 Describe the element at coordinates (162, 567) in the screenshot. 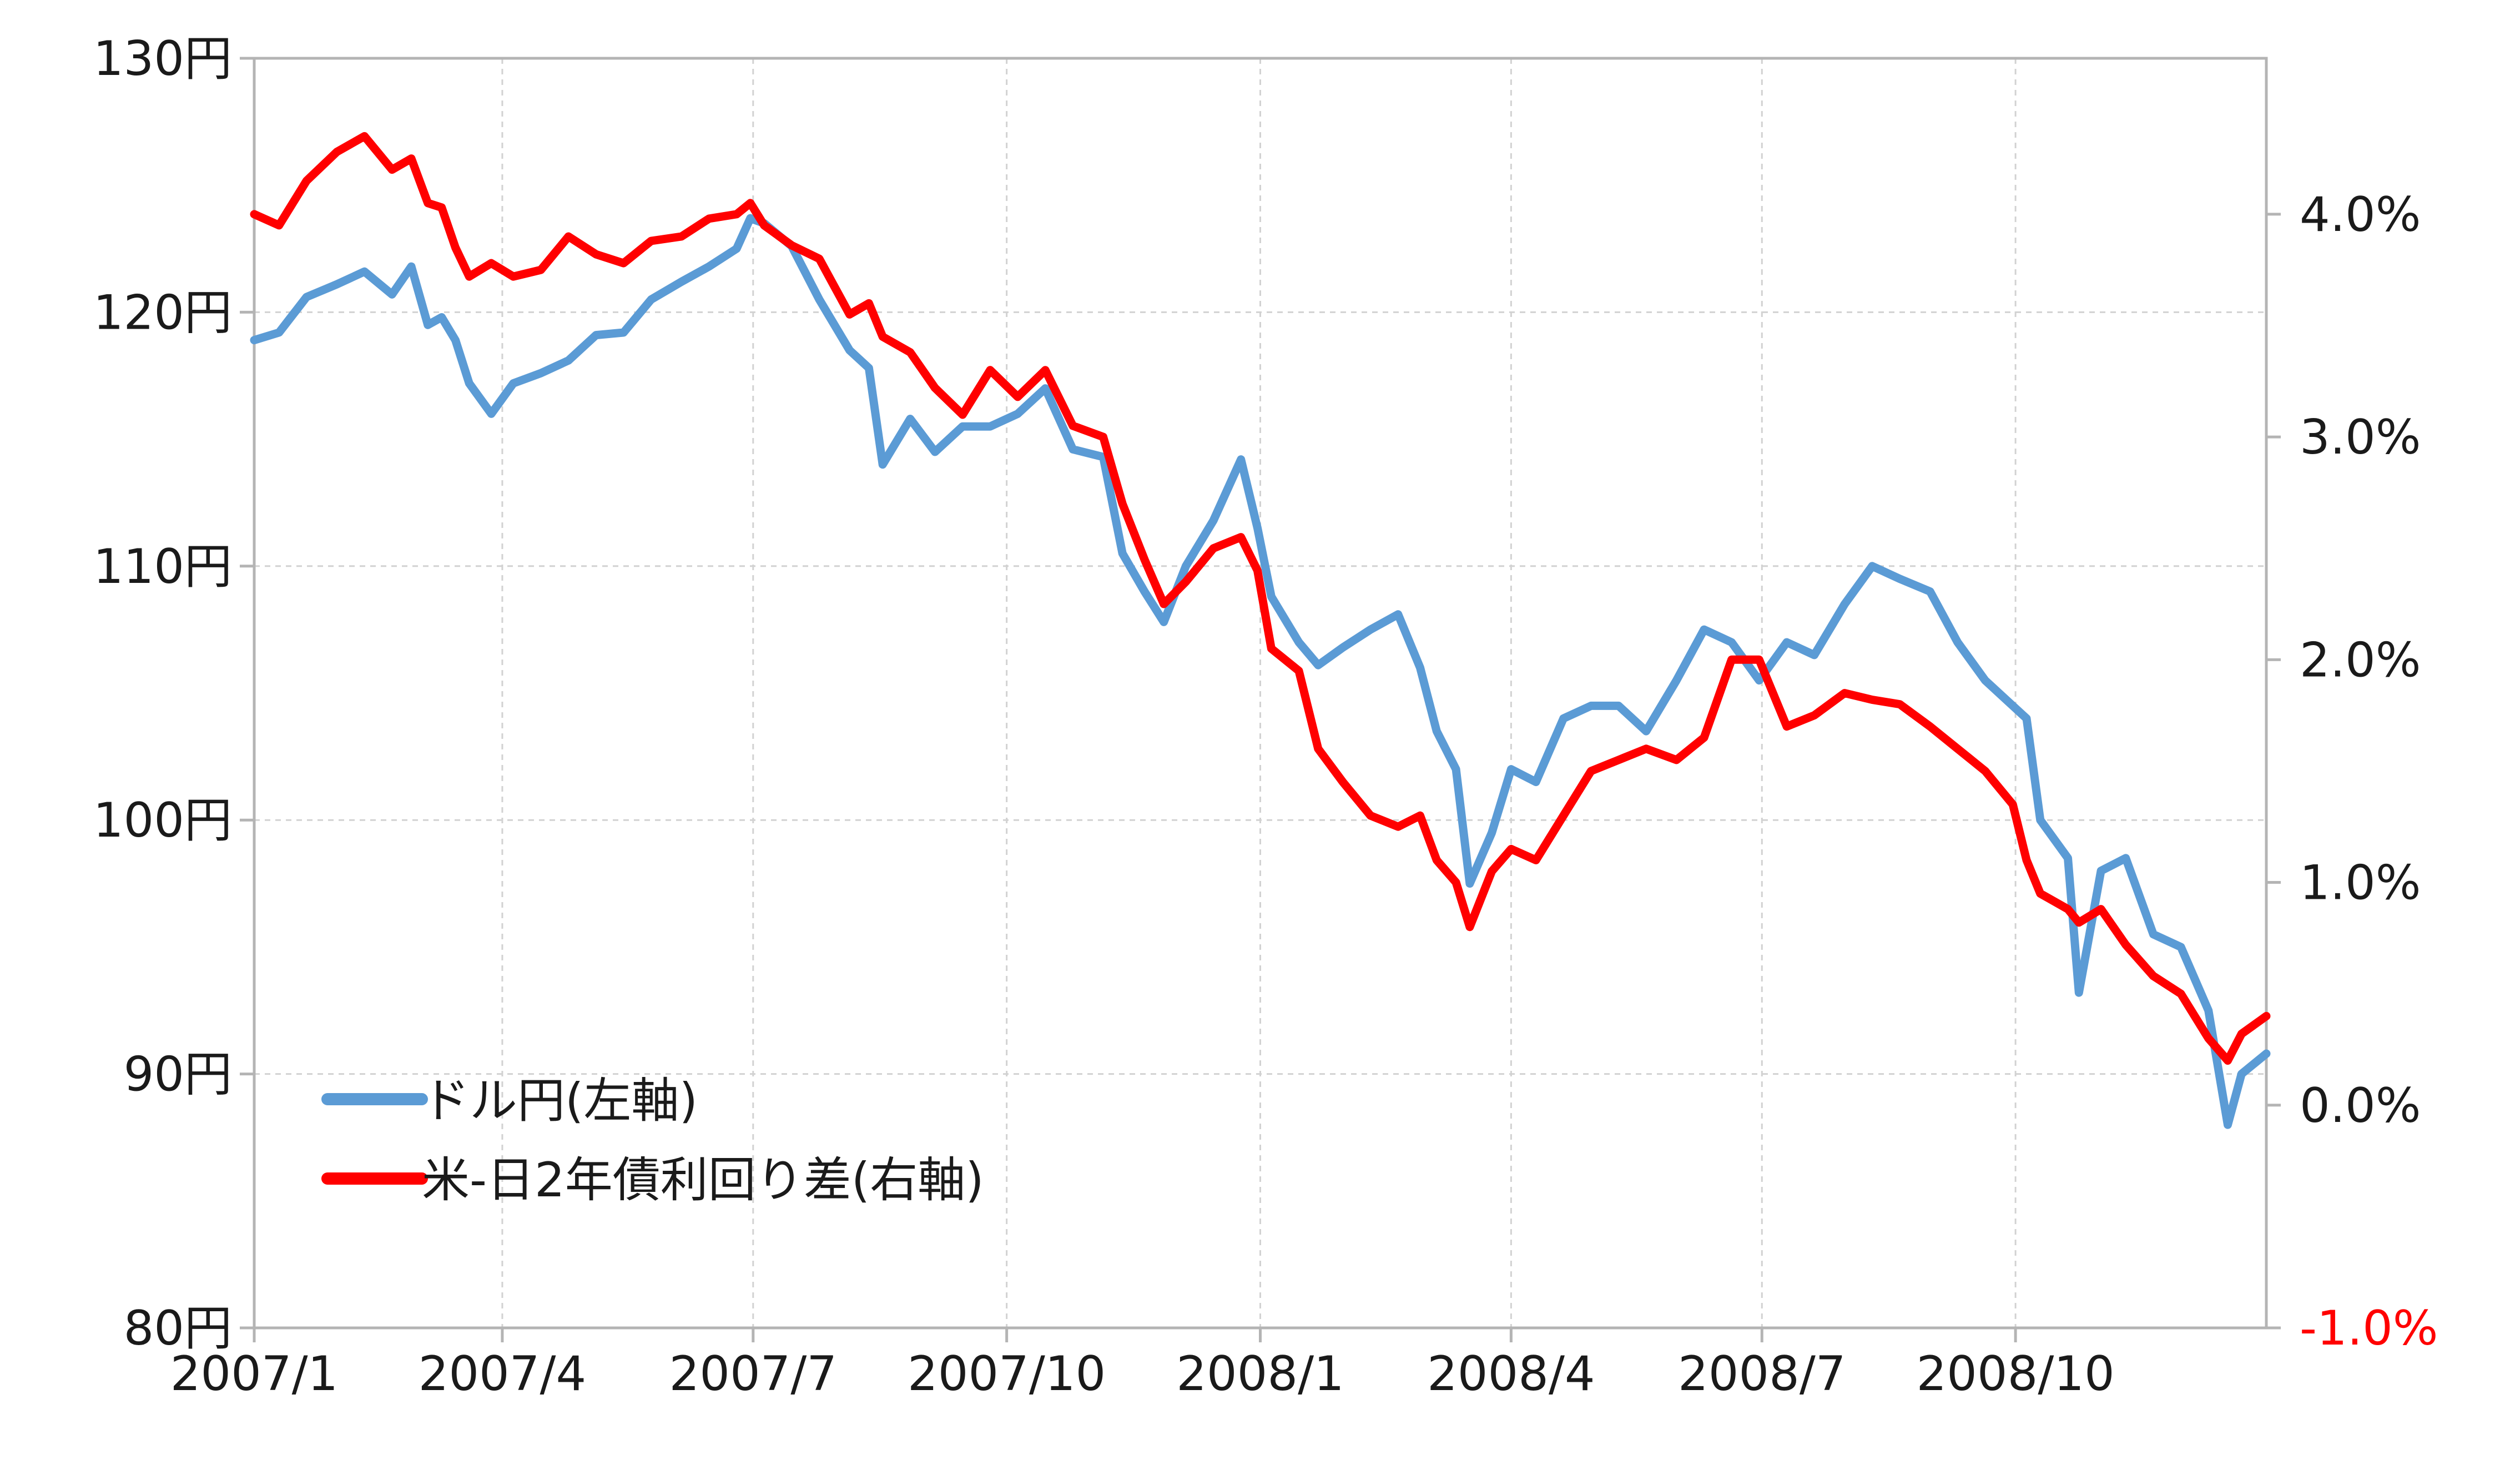

I see `left-tick-label-3: 110円` at that location.